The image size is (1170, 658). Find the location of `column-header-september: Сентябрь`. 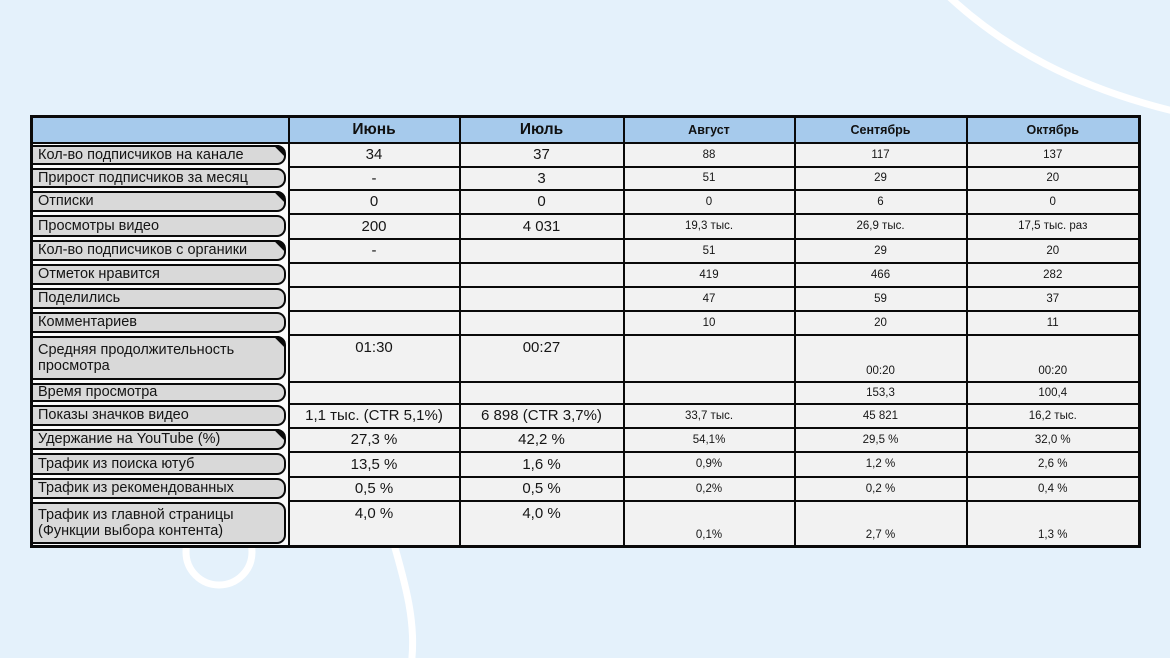

column-header-september: Сентябрь is located at coordinates (880, 129).